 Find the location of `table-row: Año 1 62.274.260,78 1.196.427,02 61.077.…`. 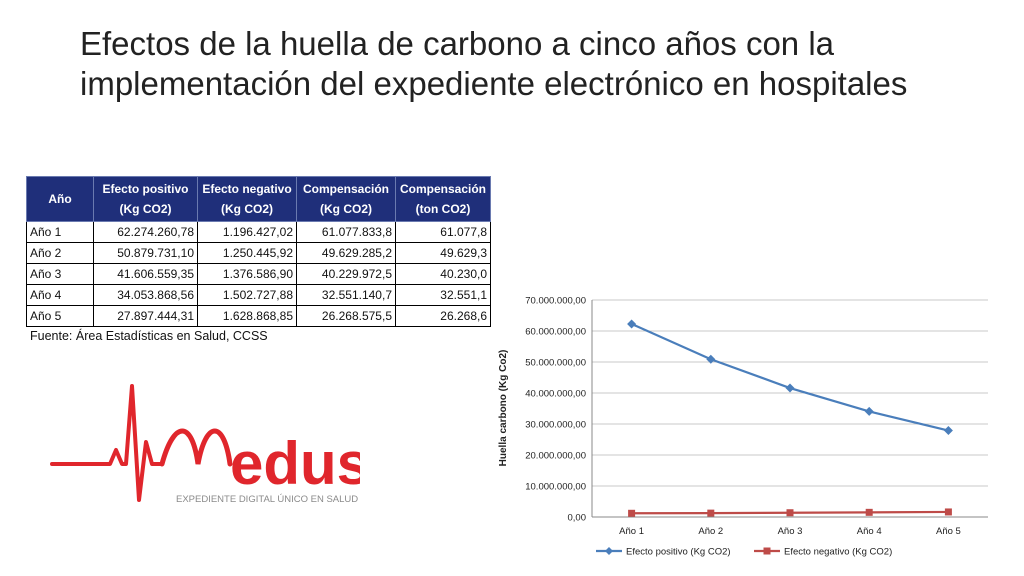

table-row: Año 1 62.274.260,78 1.196.427,02 61.077.… is located at coordinates (259, 232).